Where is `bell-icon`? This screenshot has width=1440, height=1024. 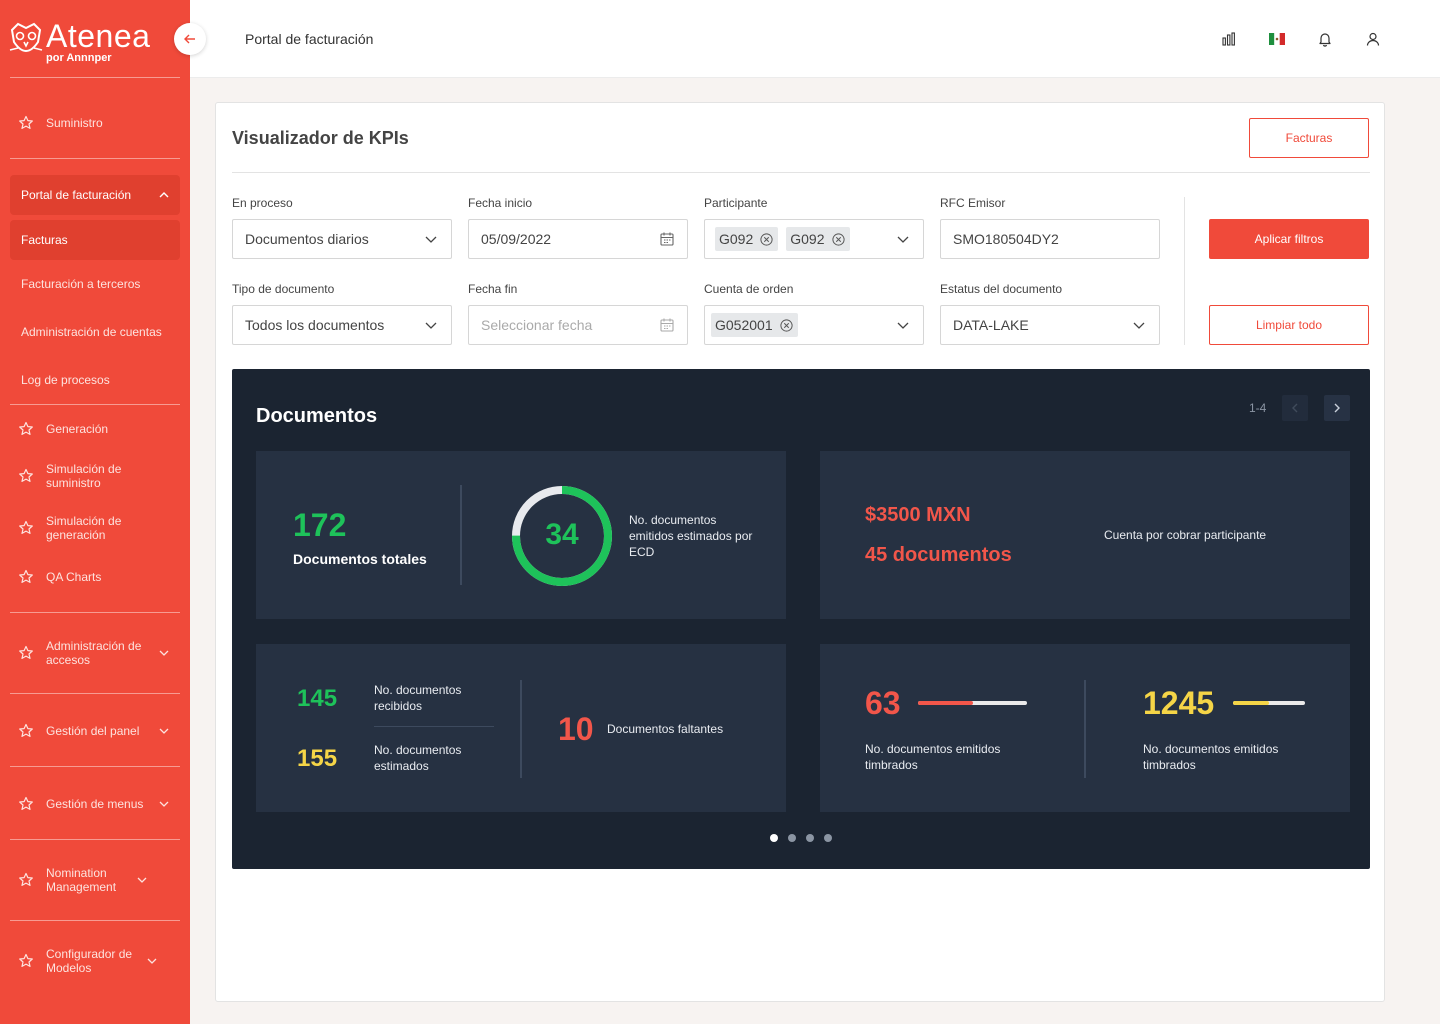
bell-icon is located at coordinates (1325, 39).